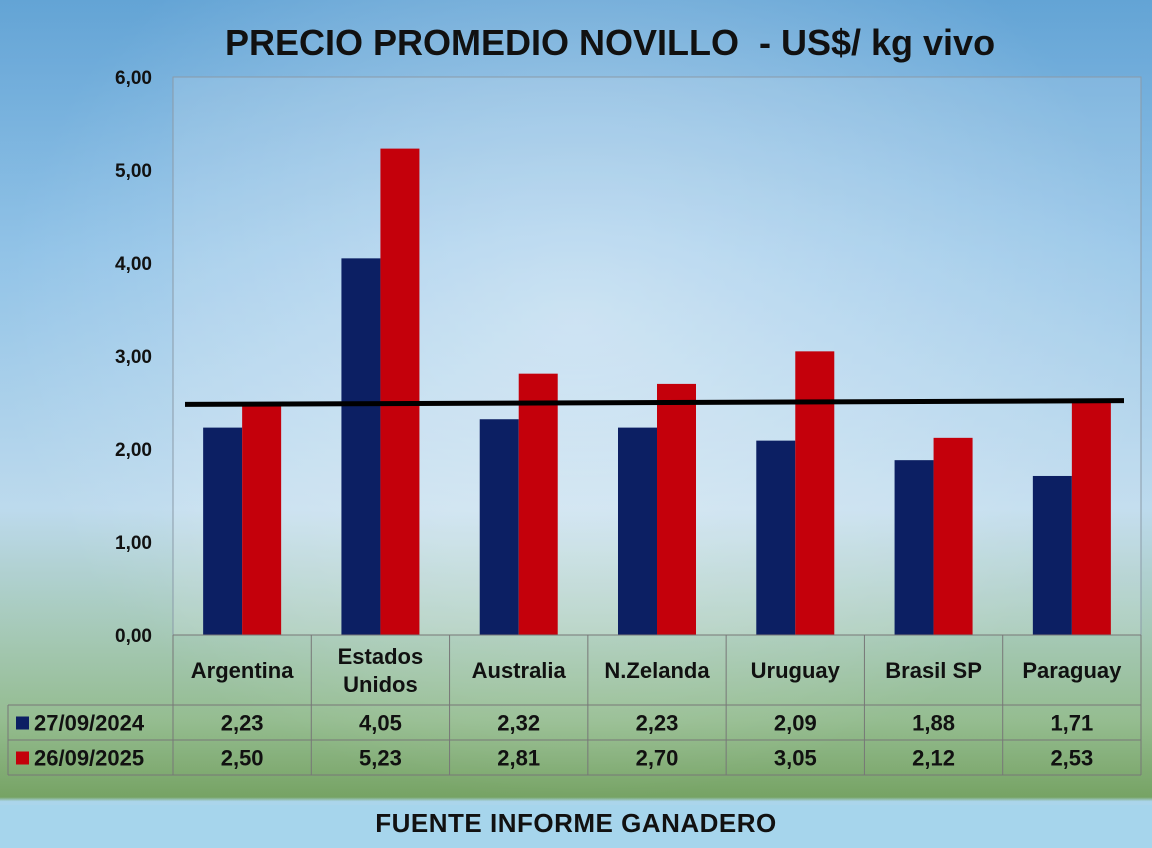  Describe the element at coordinates (795, 723) in the screenshot. I see `data-label: 2,09` at that location.